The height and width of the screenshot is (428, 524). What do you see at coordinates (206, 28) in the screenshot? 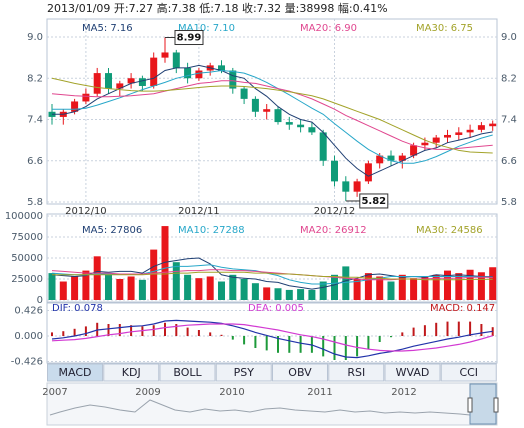
I see `legend-entry: MA10: 7.10` at bounding box center [206, 28].